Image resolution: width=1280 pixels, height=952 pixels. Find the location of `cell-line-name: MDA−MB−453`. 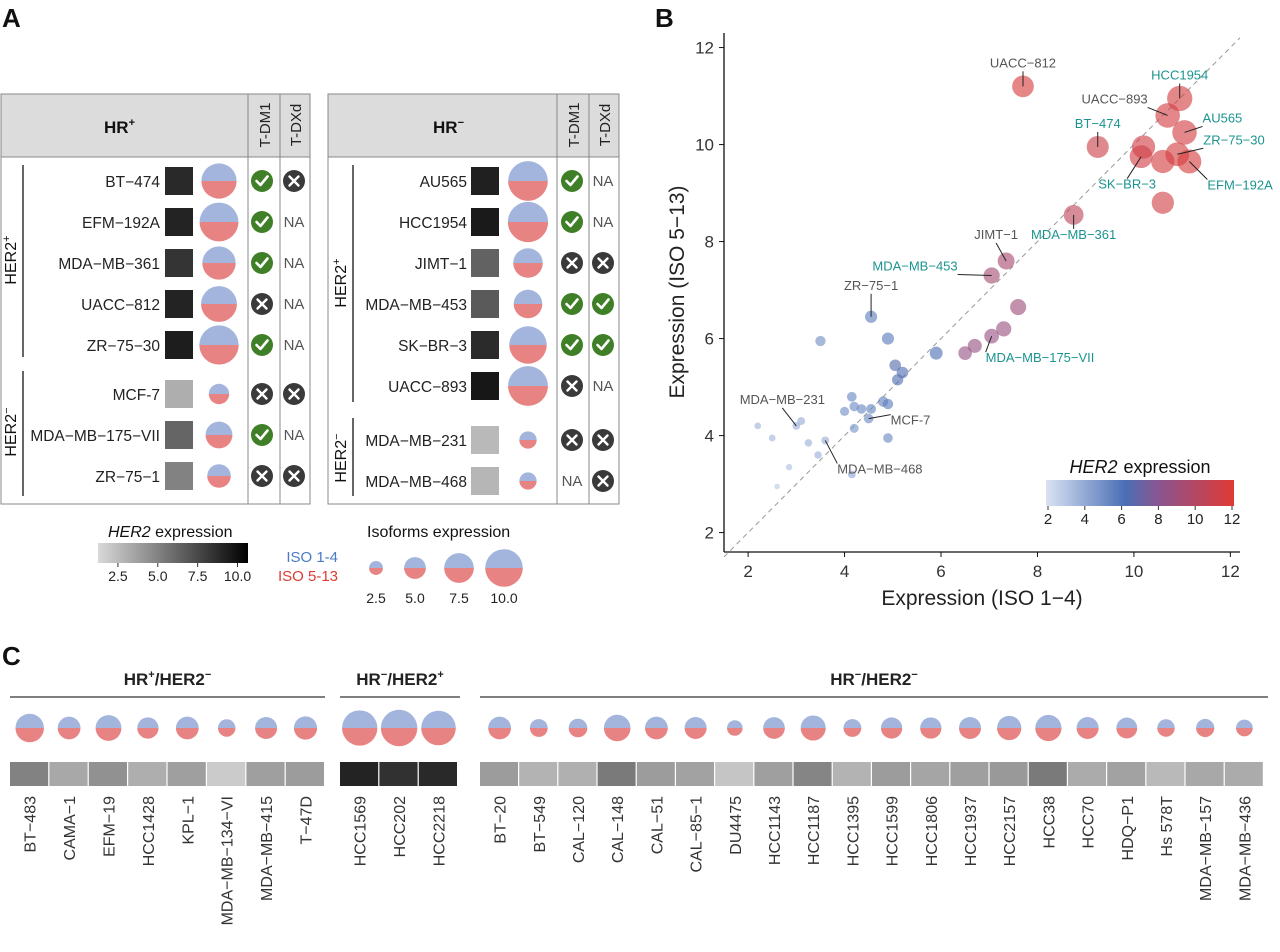

cell-line-name: MDA−MB−453 is located at coordinates (416, 305).